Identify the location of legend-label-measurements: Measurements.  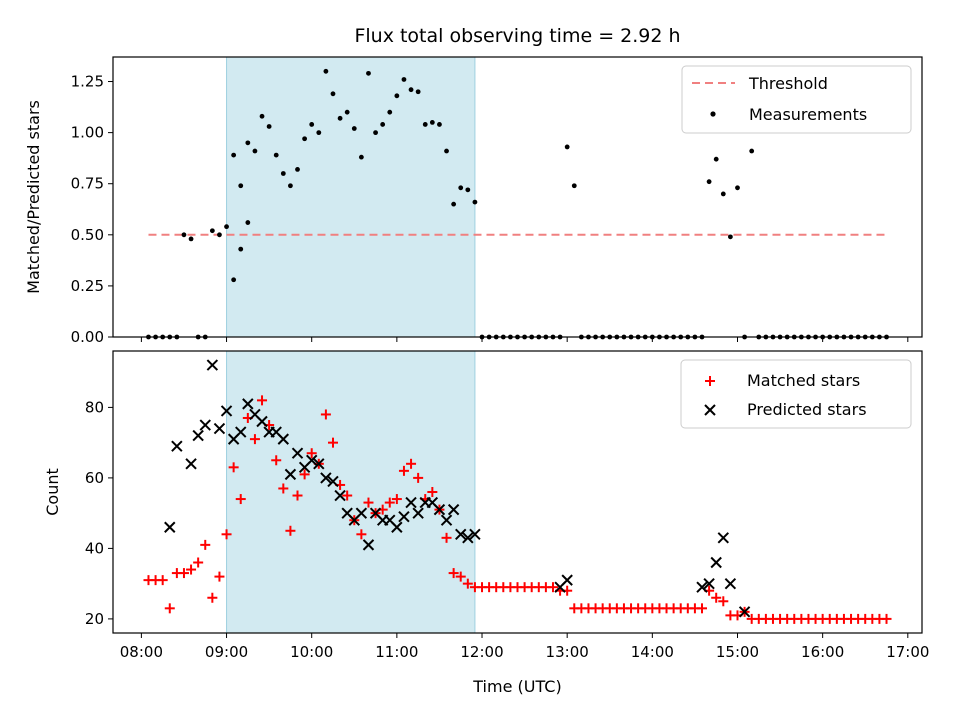
(808, 114).